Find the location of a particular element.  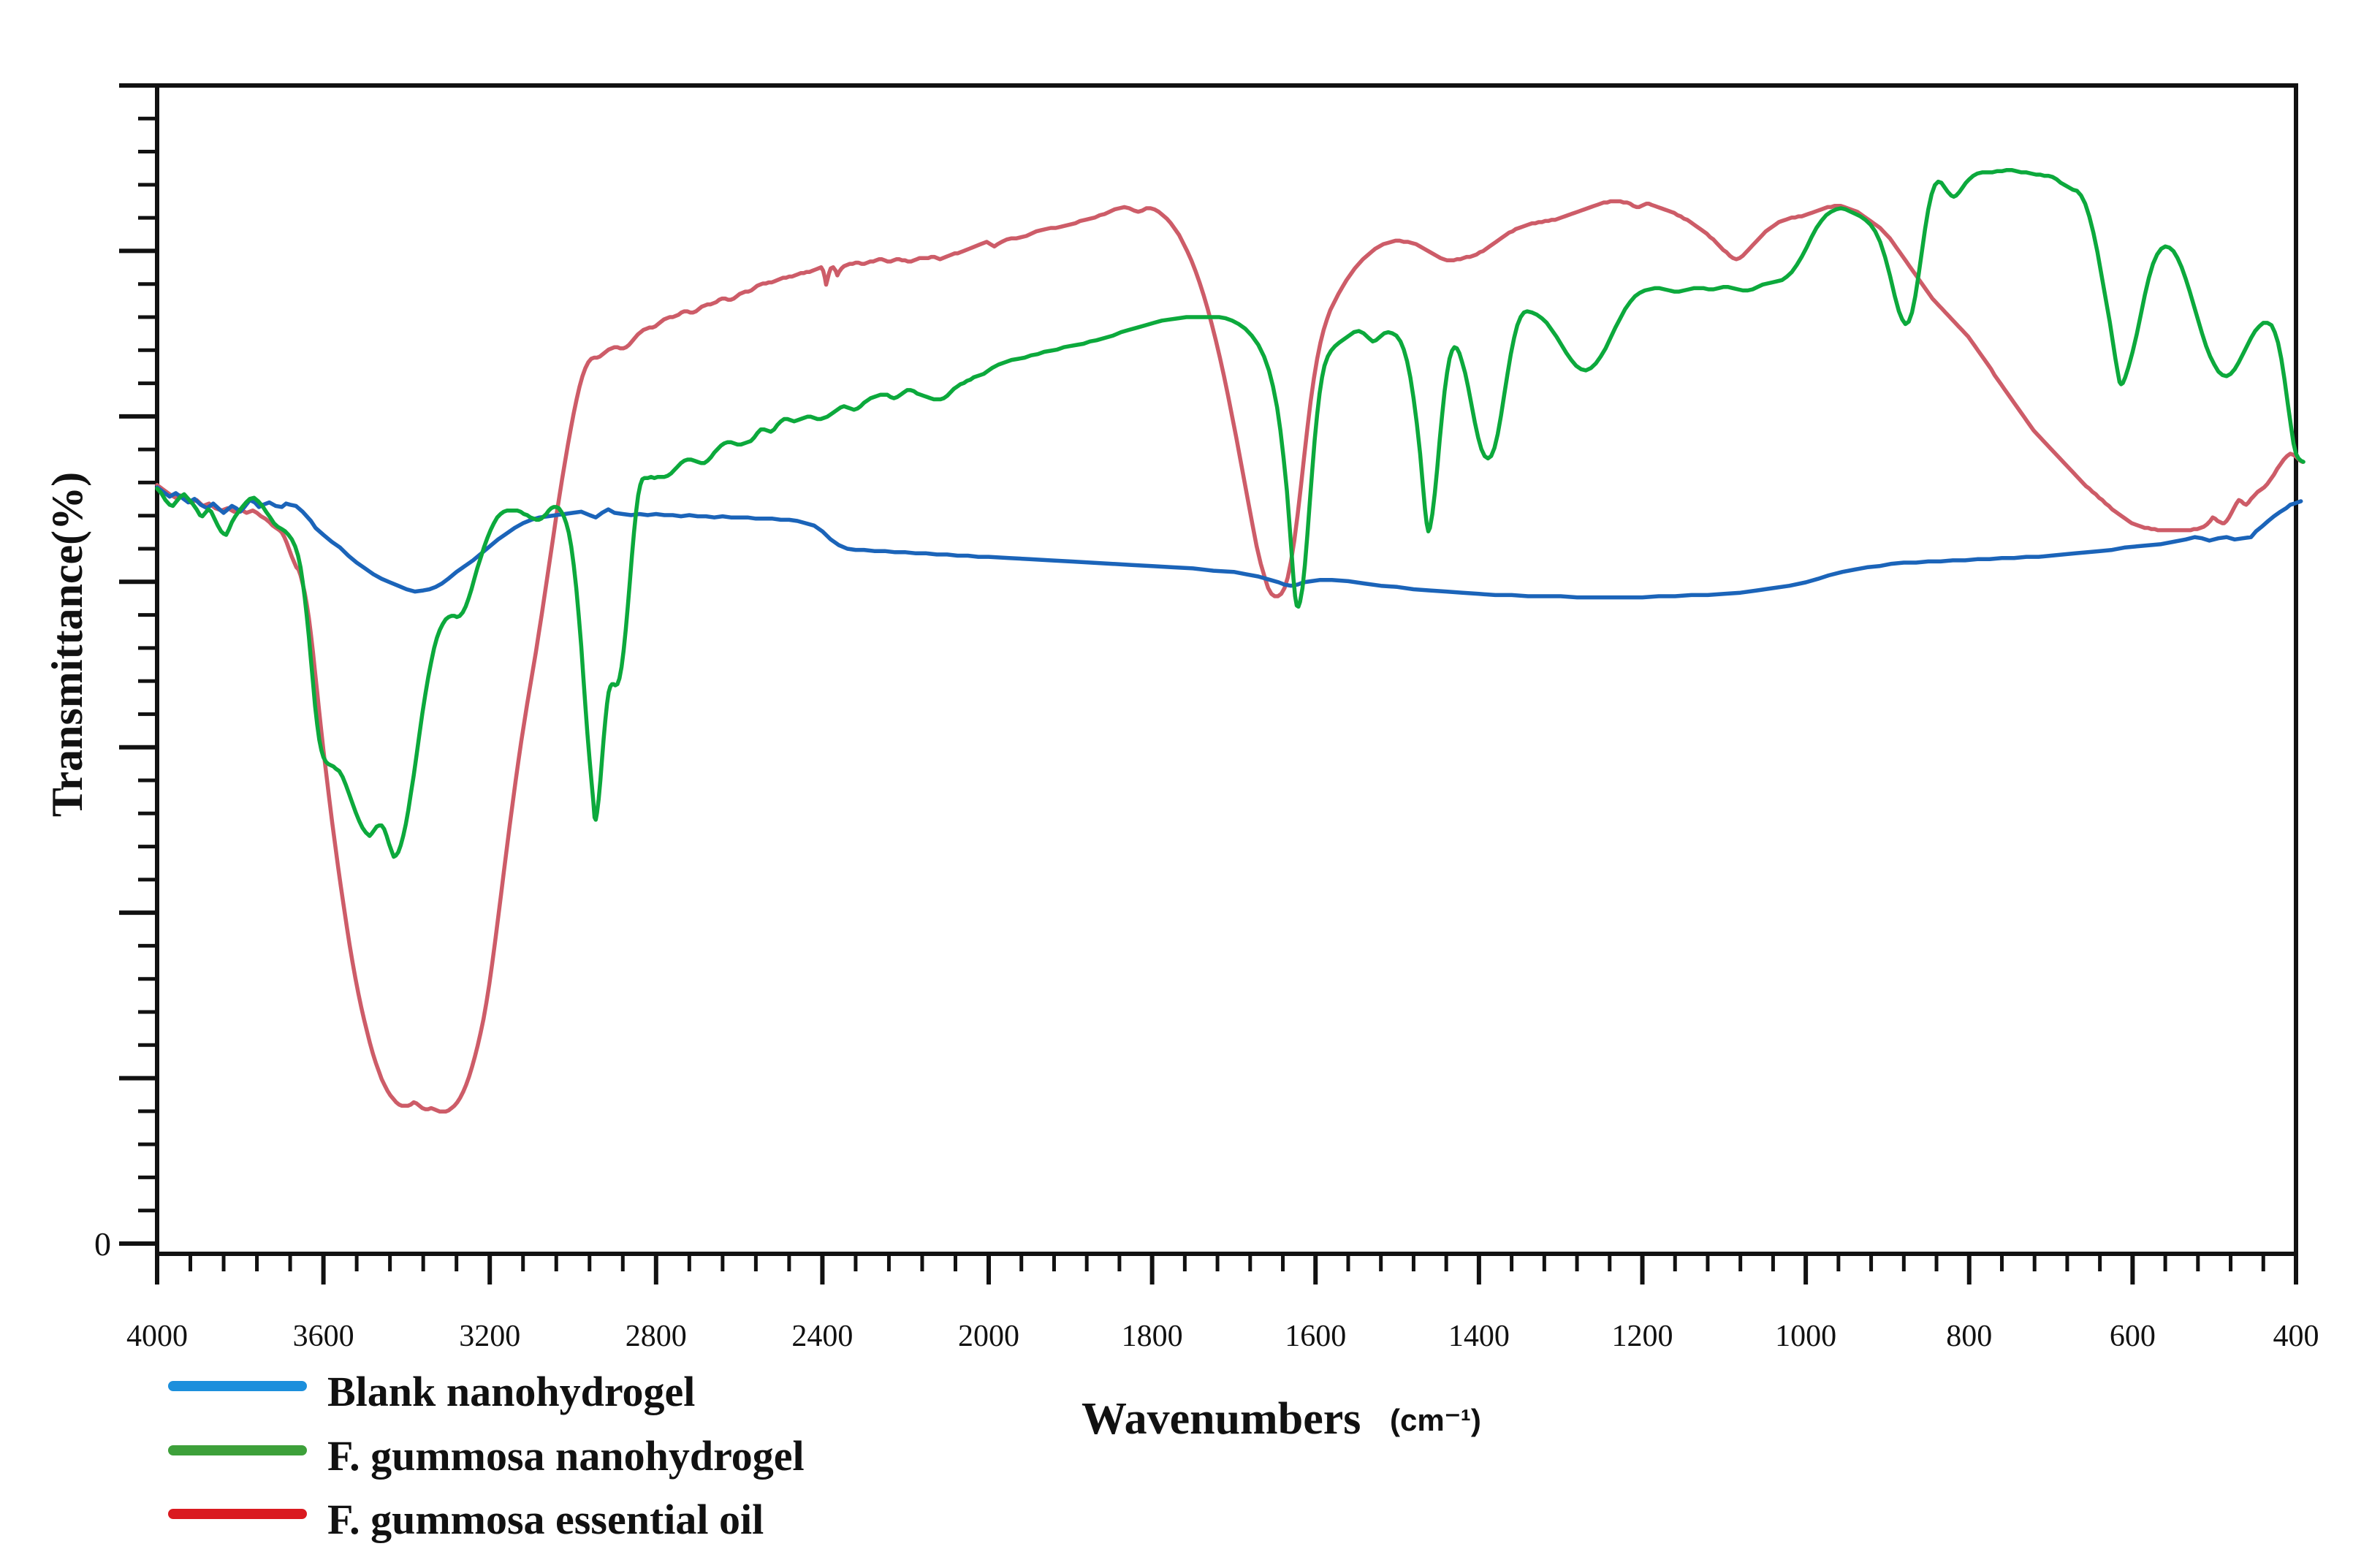

x-axis-title: Wavenumbers is located at coordinates (1221, 1419).